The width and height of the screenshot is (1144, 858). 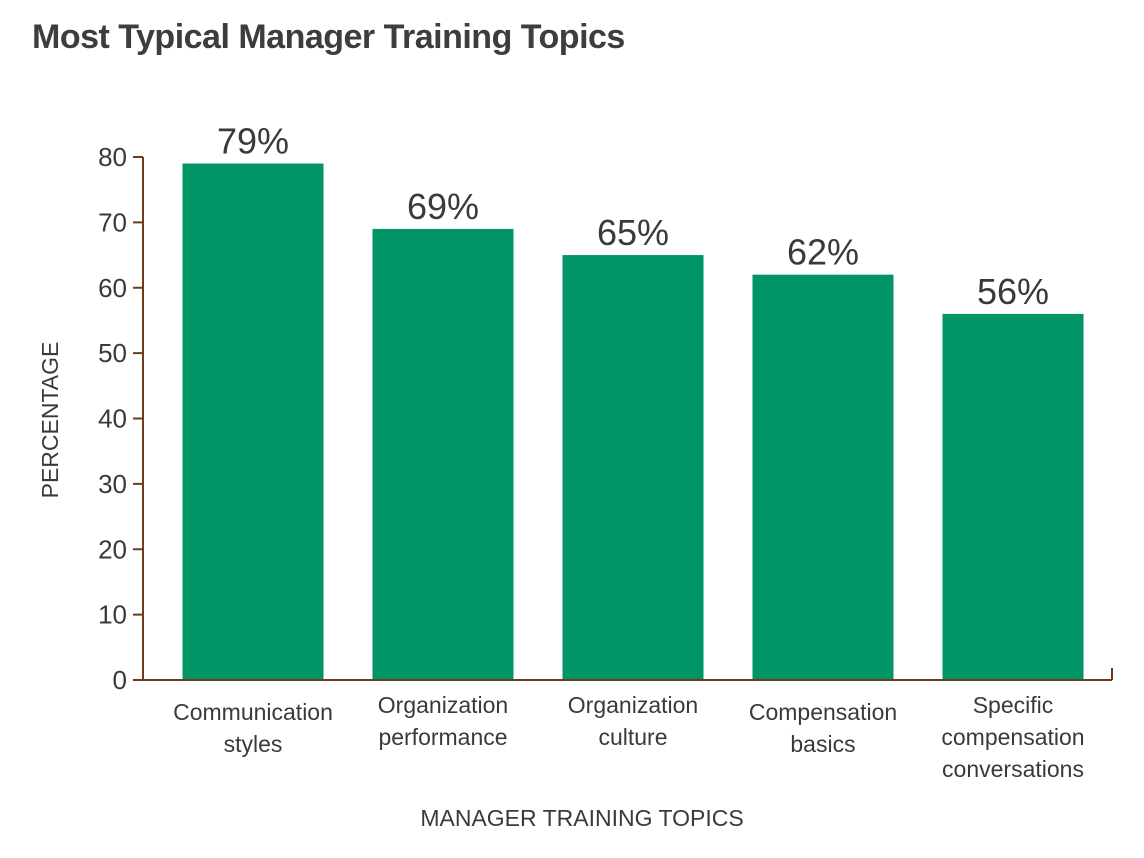 I want to click on data-label: 62%, so click(x=823, y=252).